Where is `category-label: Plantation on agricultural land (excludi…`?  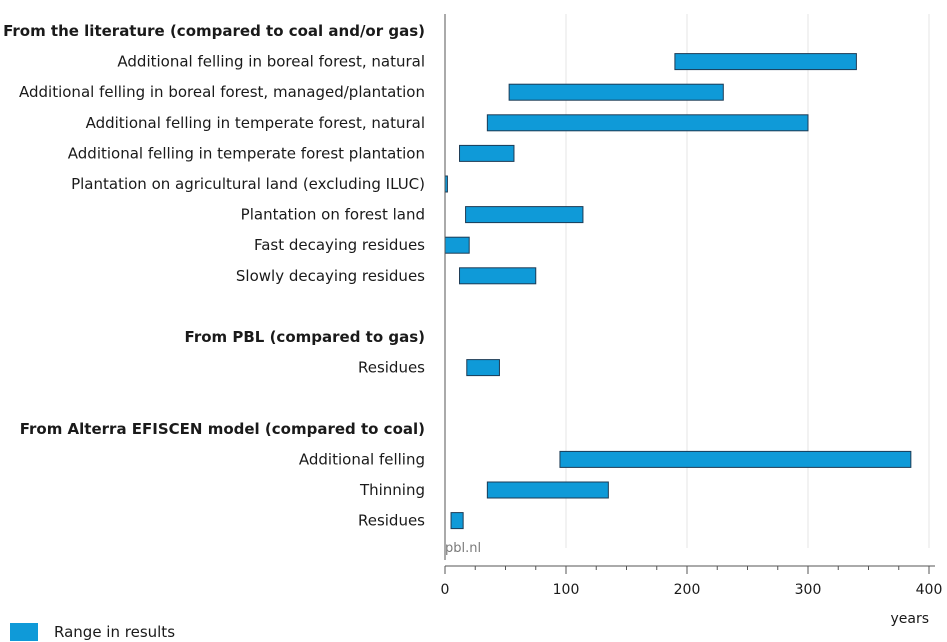 category-label: Plantation on agricultural land (excludi… is located at coordinates (248, 184).